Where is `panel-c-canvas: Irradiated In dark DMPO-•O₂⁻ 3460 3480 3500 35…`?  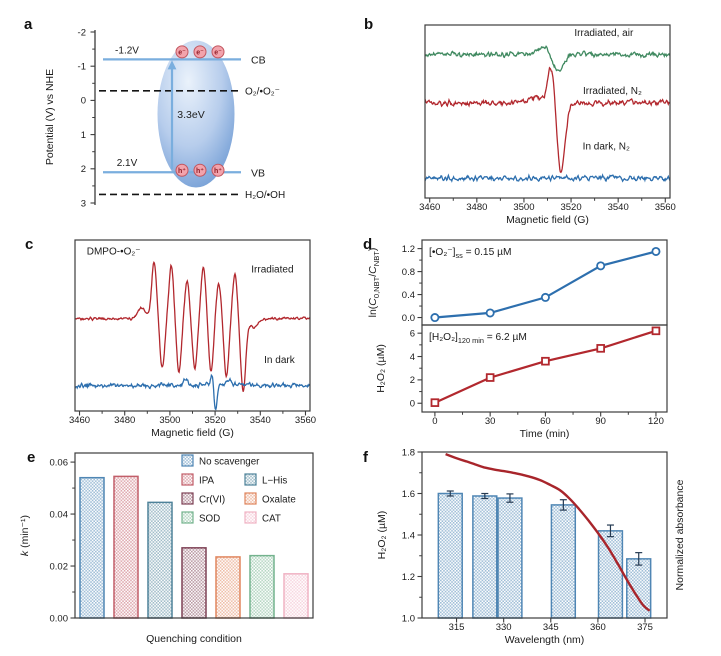
panel-c-canvas: Irradiated In dark DMPO-•O₂⁻ 3460 3480 3500 35… is located at coordinates (192, 339).